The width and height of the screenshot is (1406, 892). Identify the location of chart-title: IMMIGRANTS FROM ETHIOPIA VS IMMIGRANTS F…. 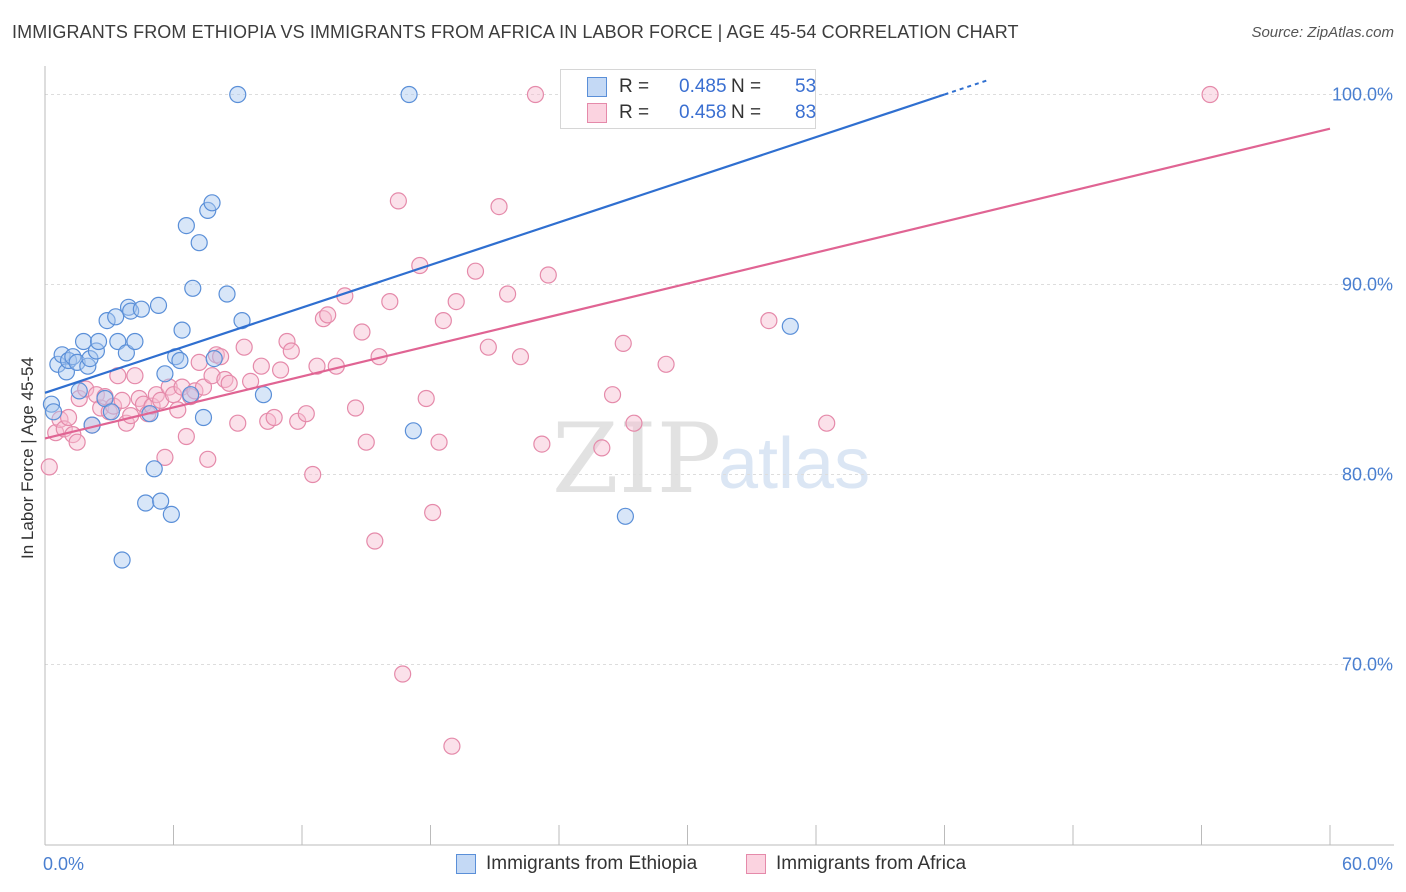
(515, 32).